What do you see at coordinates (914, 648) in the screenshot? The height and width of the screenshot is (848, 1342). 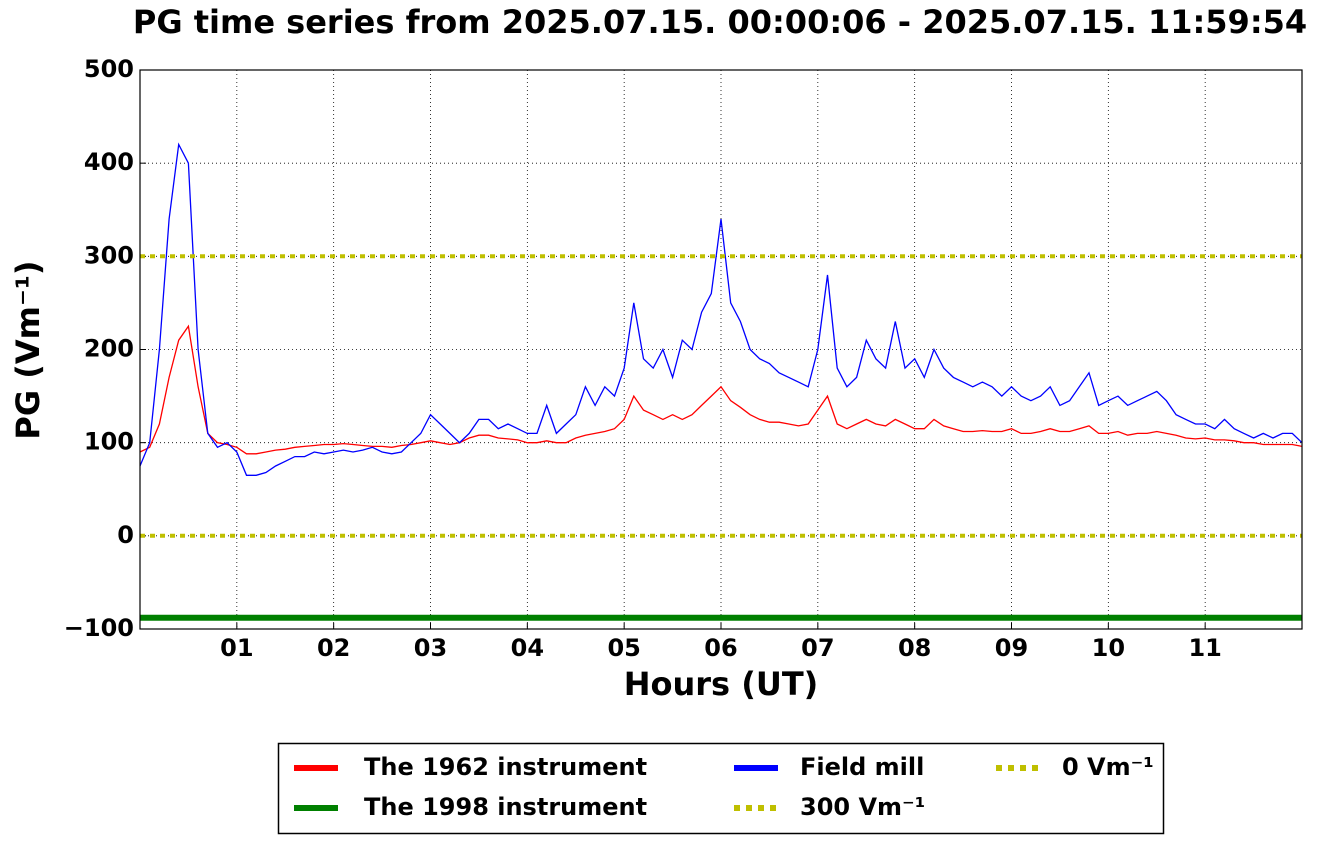 I see `x-tick-label: 08` at bounding box center [914, 648].